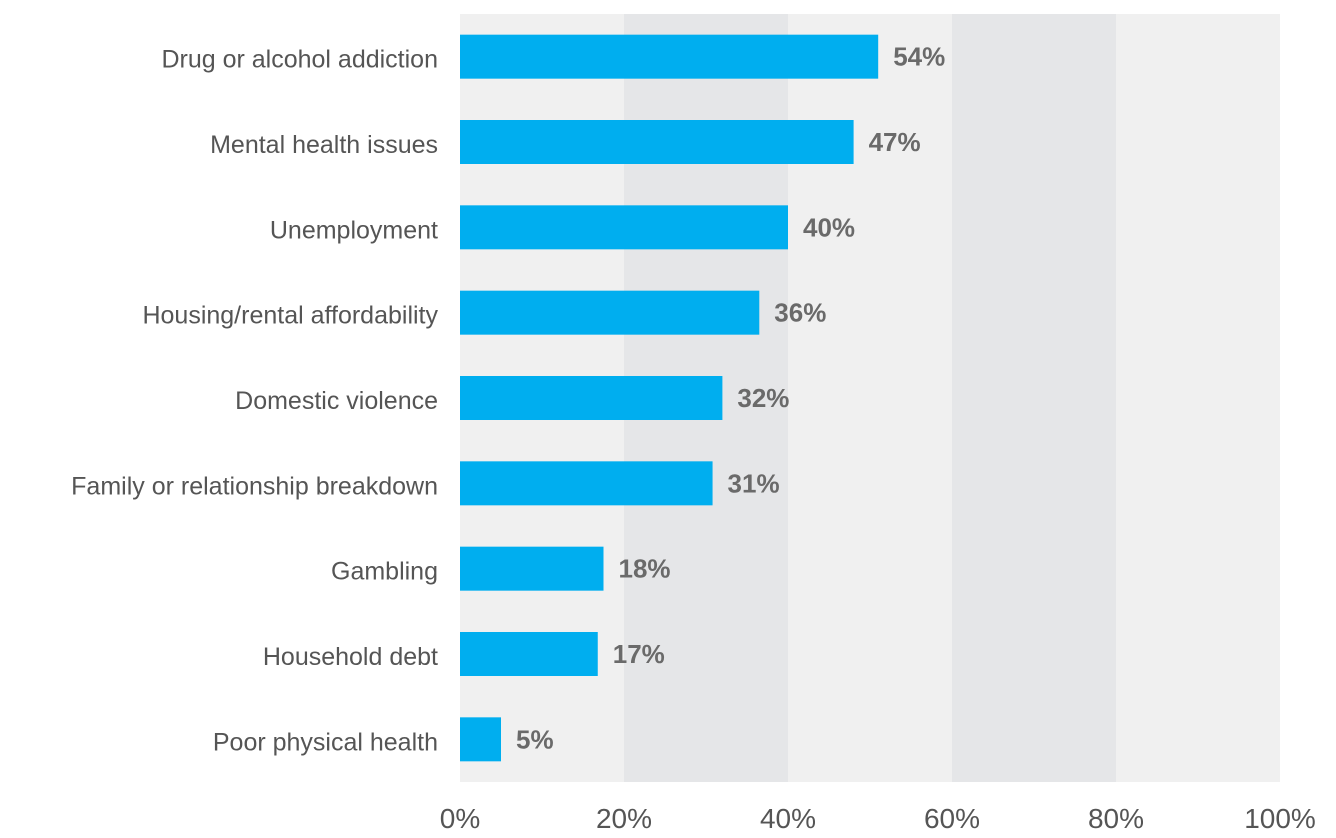  I want to click on value-label: 18%, so click(645, 569).